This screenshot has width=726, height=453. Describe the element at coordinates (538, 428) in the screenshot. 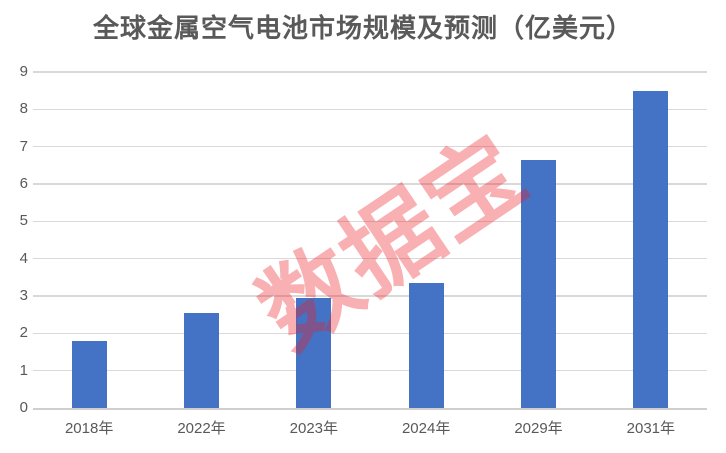

I see `x-axis-category-label: 2029年` at that location.